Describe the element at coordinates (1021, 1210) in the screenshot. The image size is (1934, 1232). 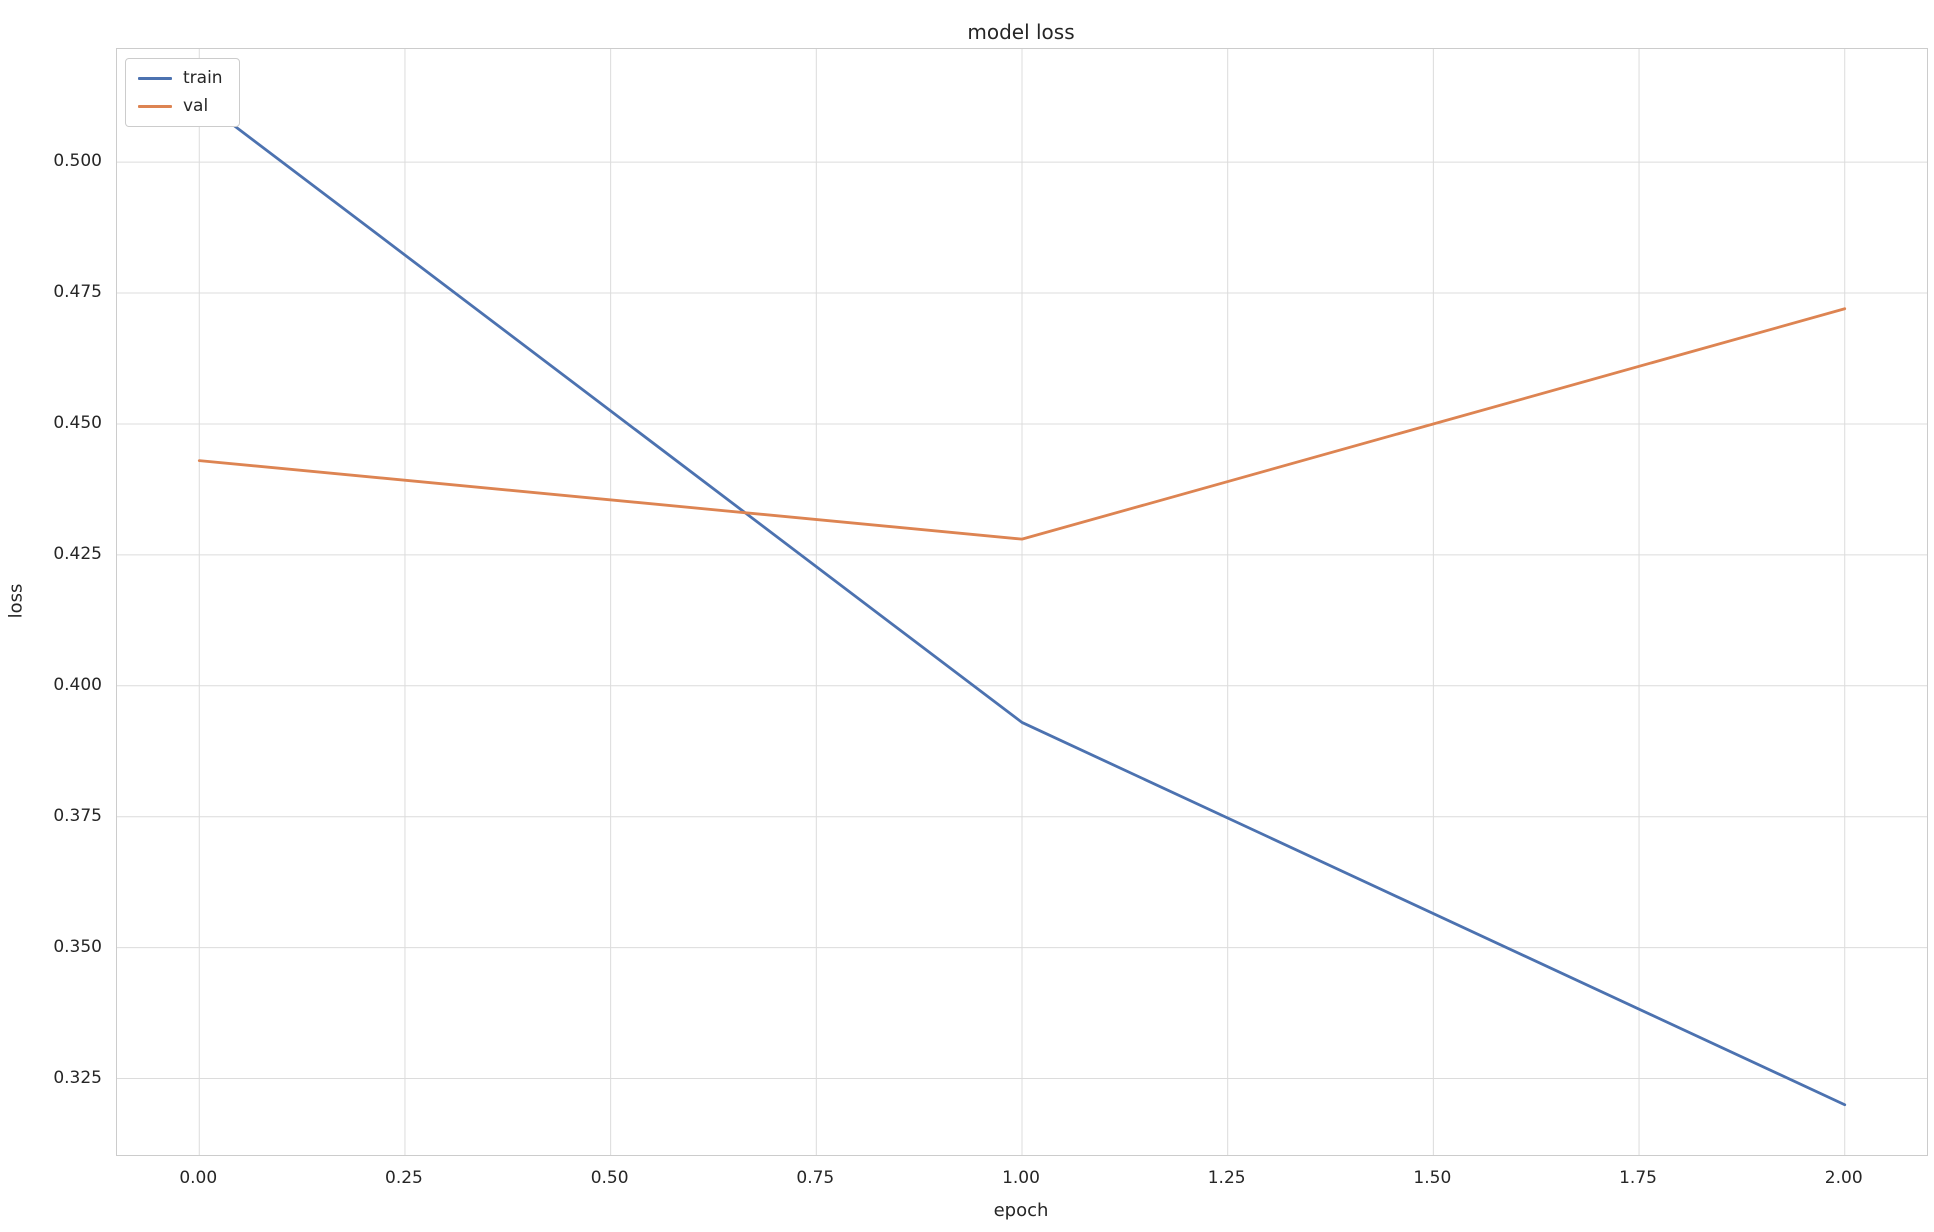
I see `x-axis-label: epoch` at that location.